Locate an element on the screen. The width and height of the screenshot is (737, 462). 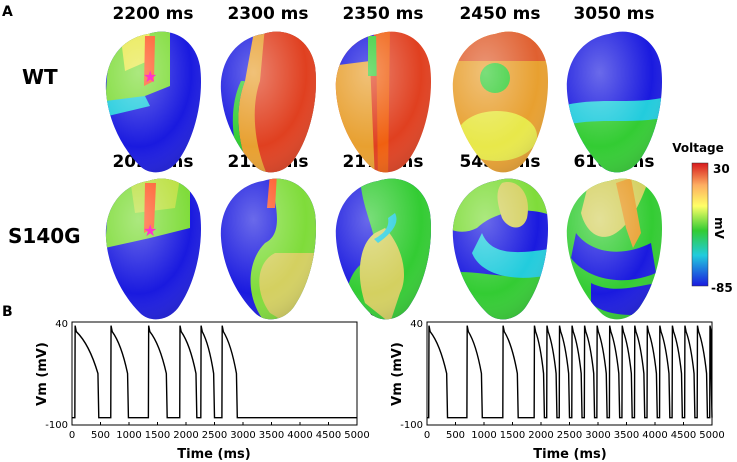
time-label-wt-4: 2450 ms is located at coordinates (499, 14).